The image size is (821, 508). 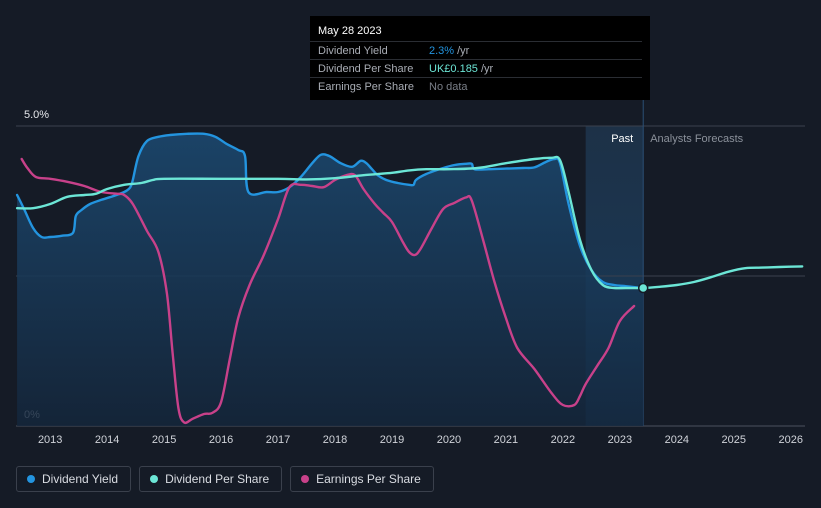 I want to click on x-tick-label: 2022, so click(x=563, y=440).